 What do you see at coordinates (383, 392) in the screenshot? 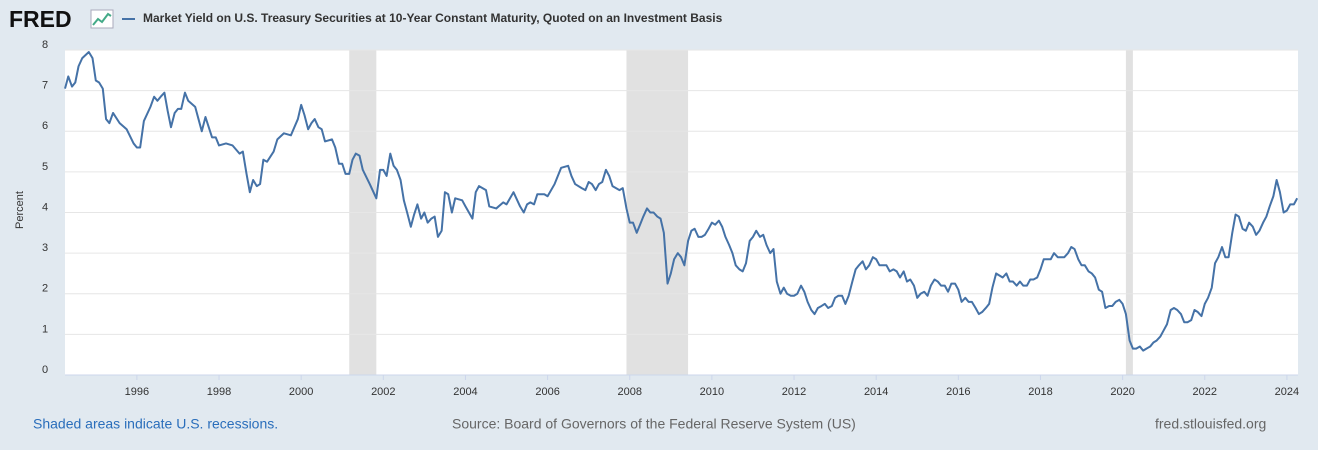
I see `x-tick-label: 2002` at bounding box center [383, 392].